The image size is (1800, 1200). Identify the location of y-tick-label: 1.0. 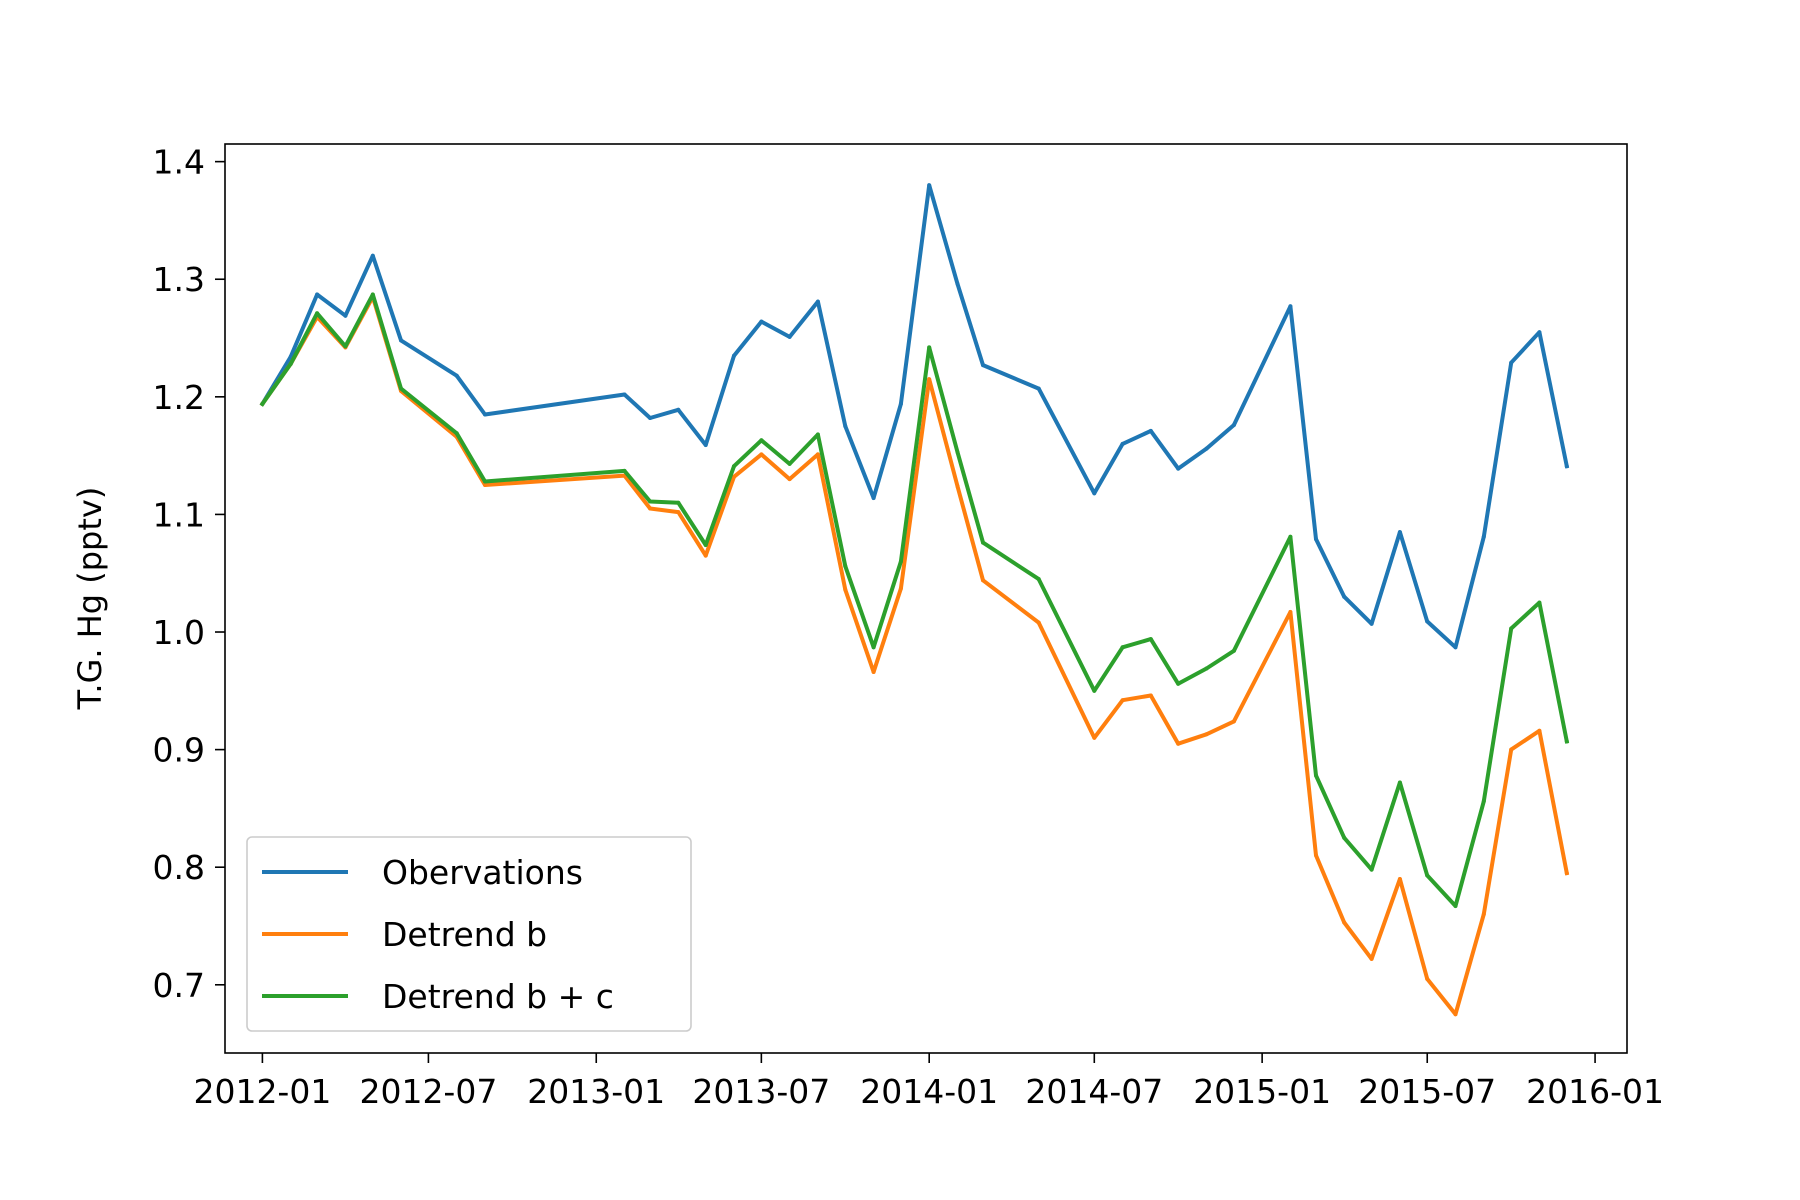
(179, 632).